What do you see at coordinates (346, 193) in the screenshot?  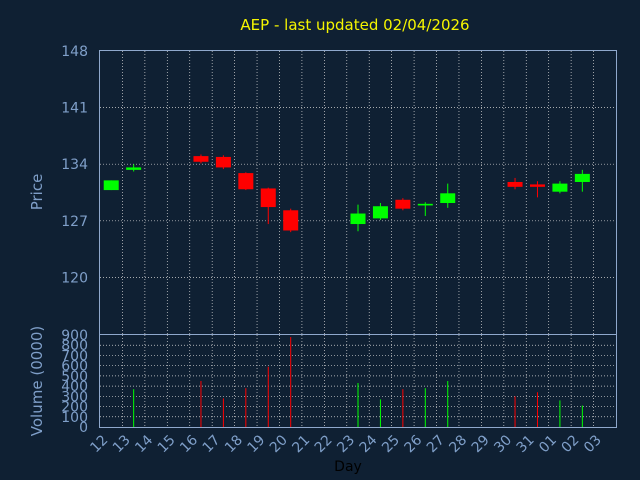 I see `candles` at bounding box center [346, 193].